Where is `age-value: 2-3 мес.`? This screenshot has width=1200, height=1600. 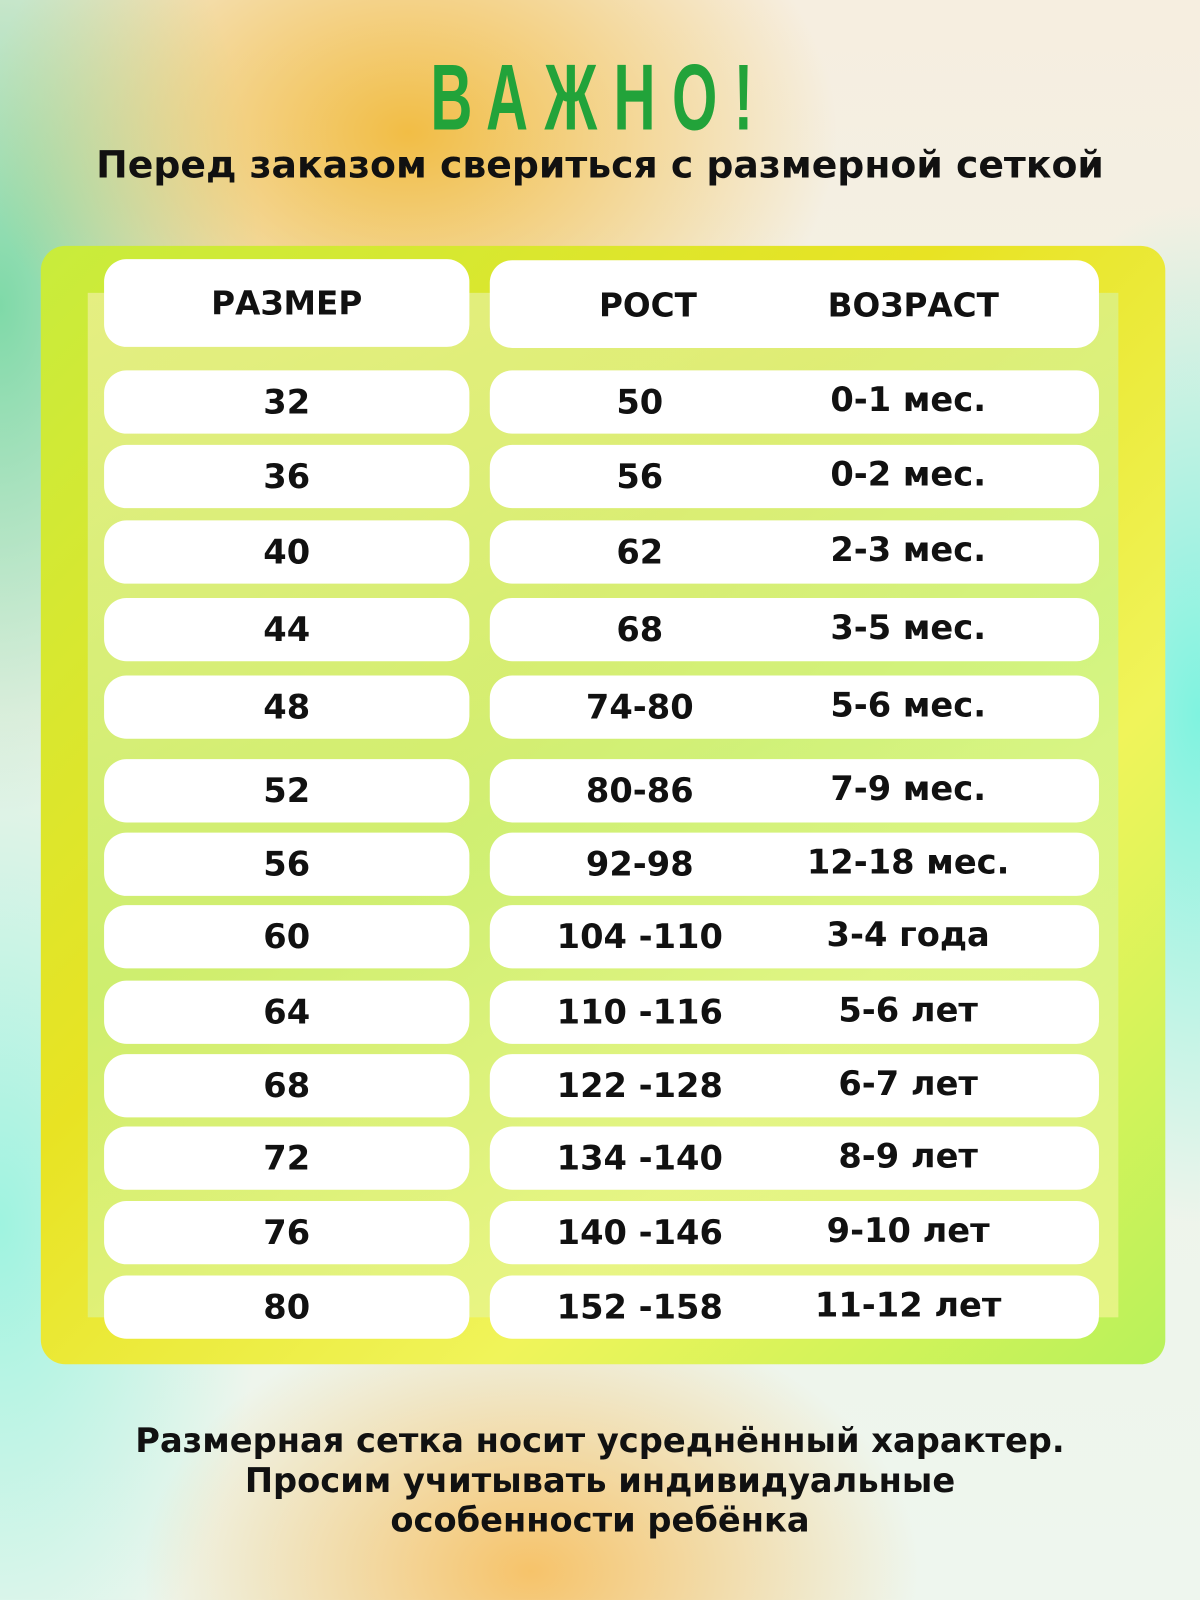 age-value: 2-3 мес. is located at coordinates (908, 549).